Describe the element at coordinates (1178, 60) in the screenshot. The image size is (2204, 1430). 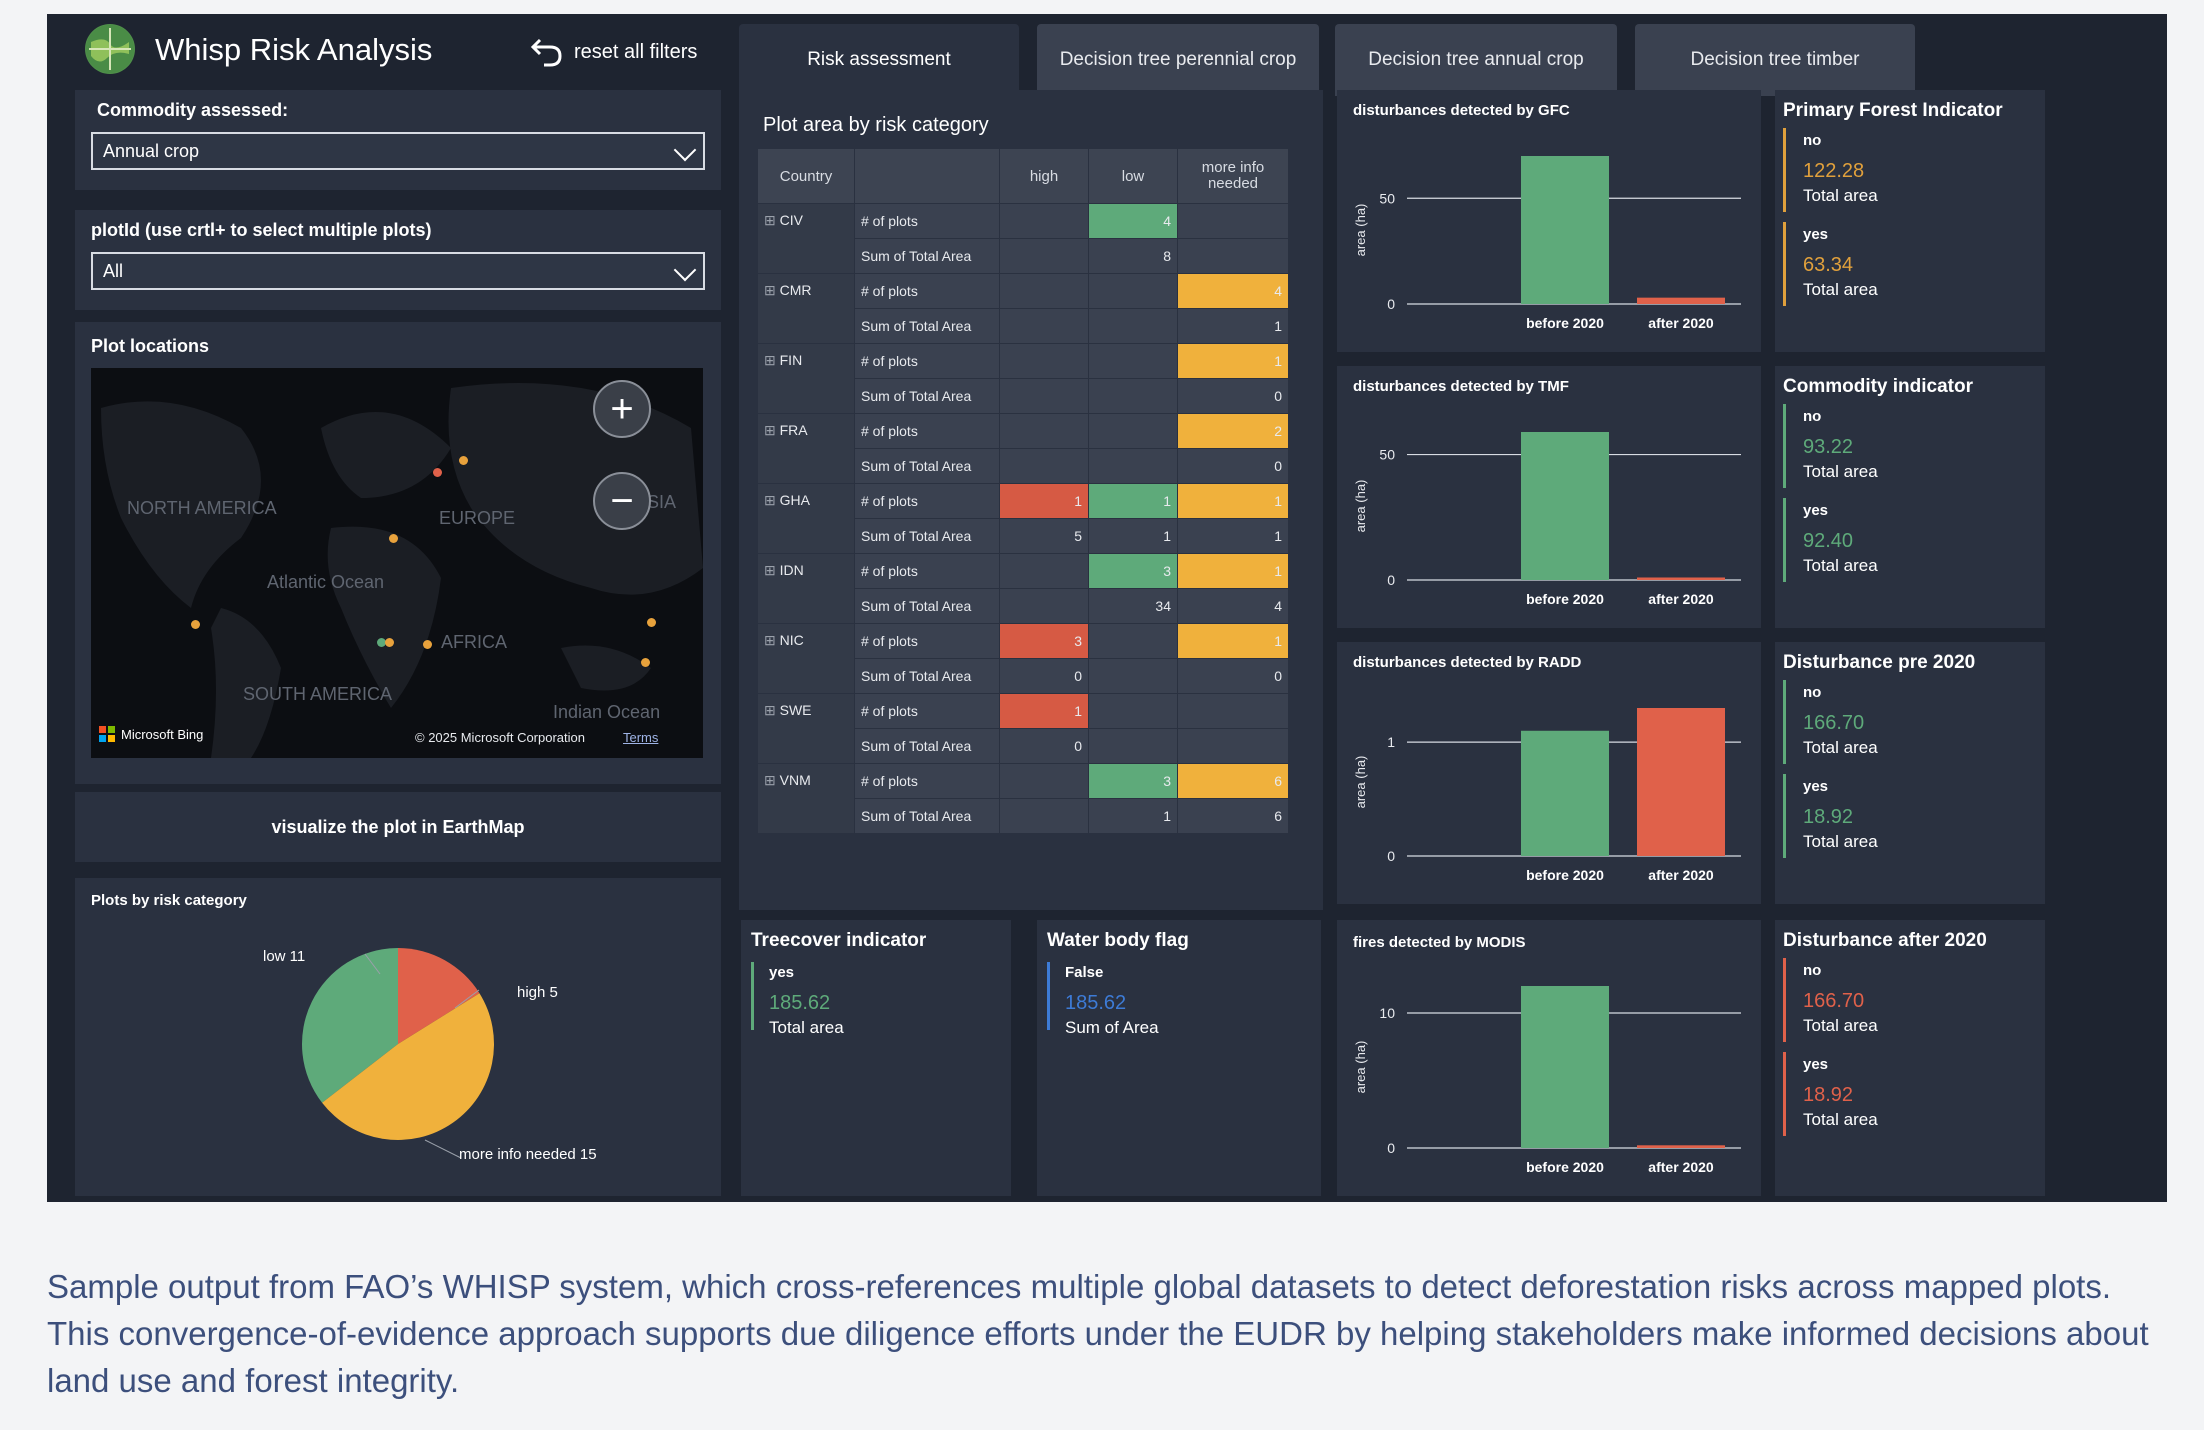
I see `tab-decision-tree-perennial: Decision tree perennial crop` at that location.